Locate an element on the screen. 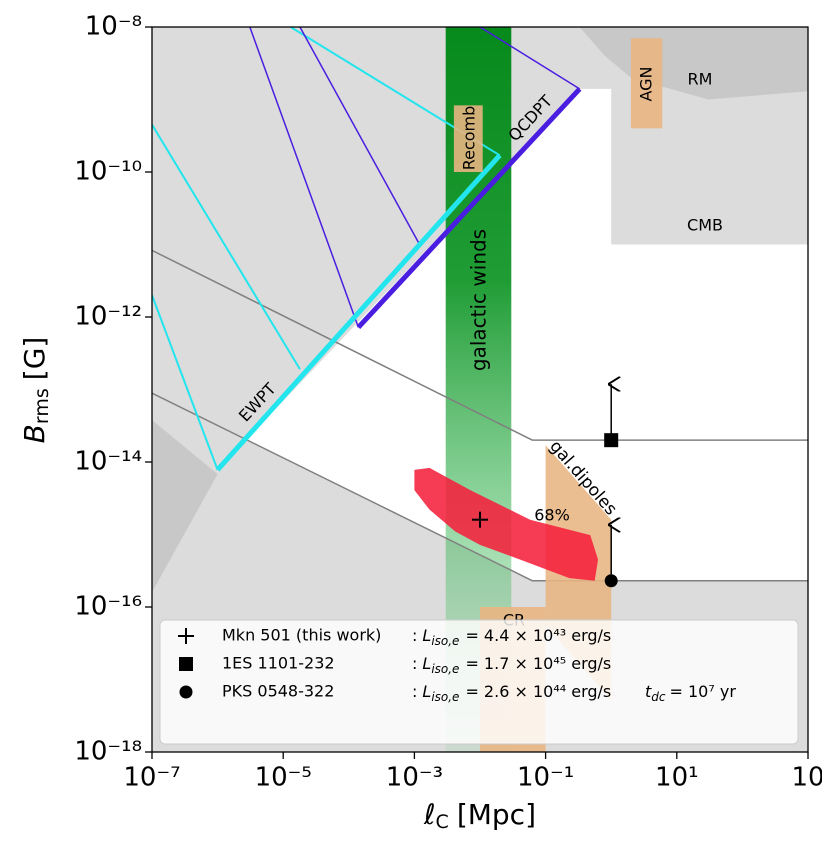 The height and width of the screenshot is (844, 822). legend-label: Mkn 501 (this work) is located at coordinates (301, 635).